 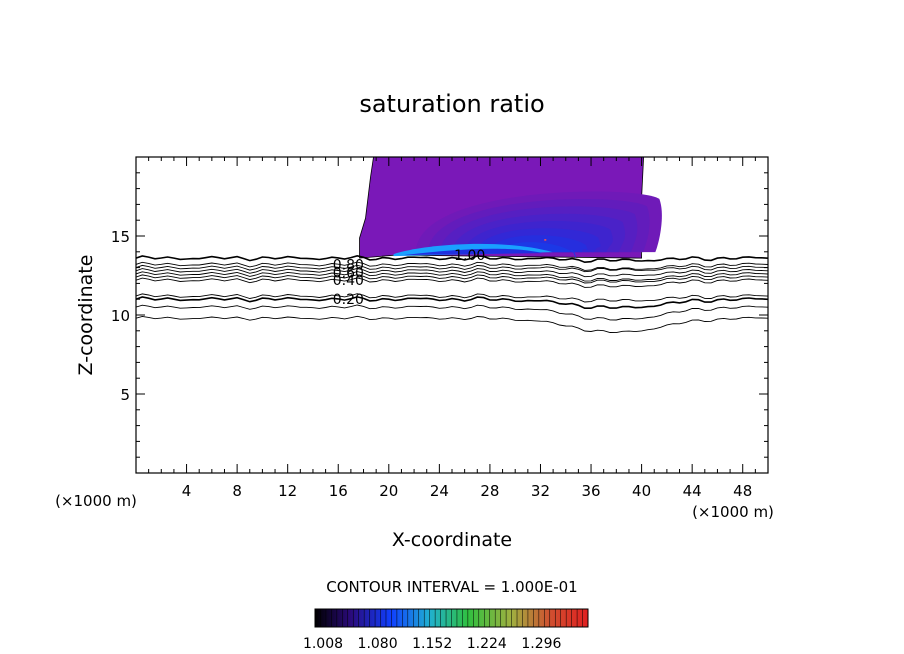 What do you see at coordinates (452, 540) in the screenshot?
I see `x-axis-label: X-coordinate` at bounding box center [452, 540].